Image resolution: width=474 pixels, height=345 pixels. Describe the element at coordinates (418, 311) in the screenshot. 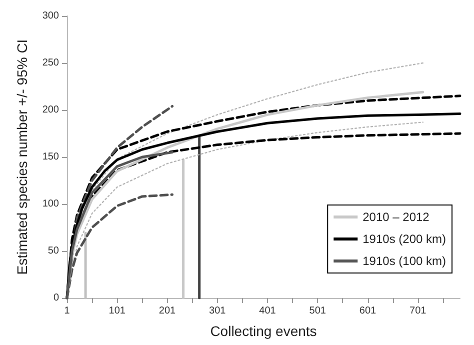

I see `x-tick-label: 701` at that location.